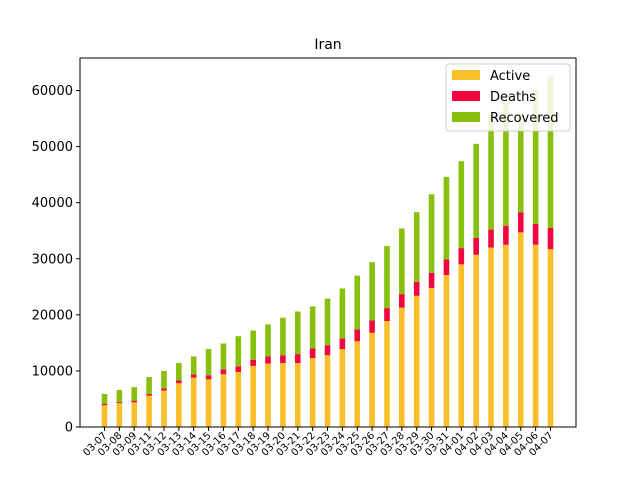 Image resolution: width=640 pixels, height=480 pixels. What do you see at coordinates (52, 259) in the screenshot?
I see `y-tick-label: 30000` at bounding box center [52, 259].